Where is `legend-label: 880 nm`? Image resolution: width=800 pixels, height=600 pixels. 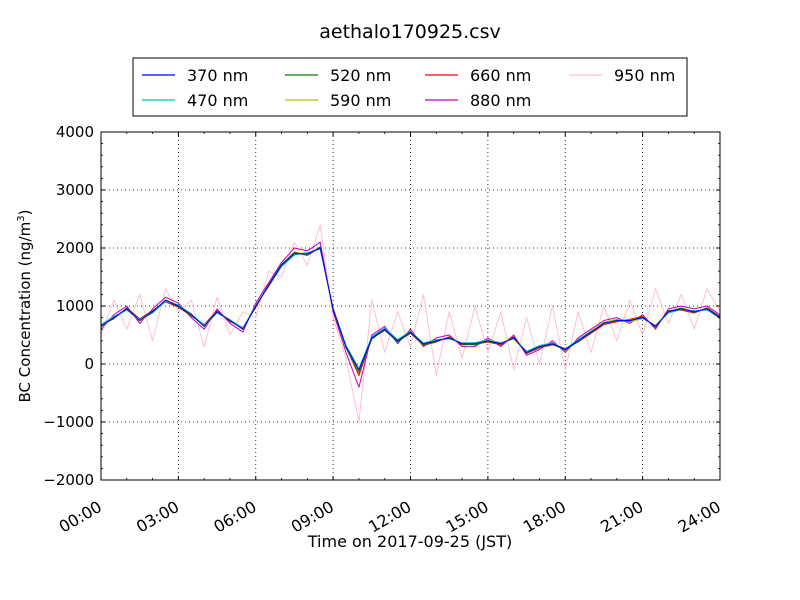 legend-label: 880 nm is located at coordinates (500, 100).